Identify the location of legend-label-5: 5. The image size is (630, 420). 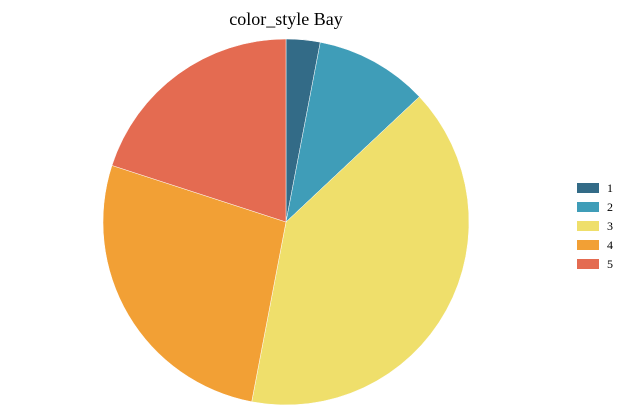
(610, 264).